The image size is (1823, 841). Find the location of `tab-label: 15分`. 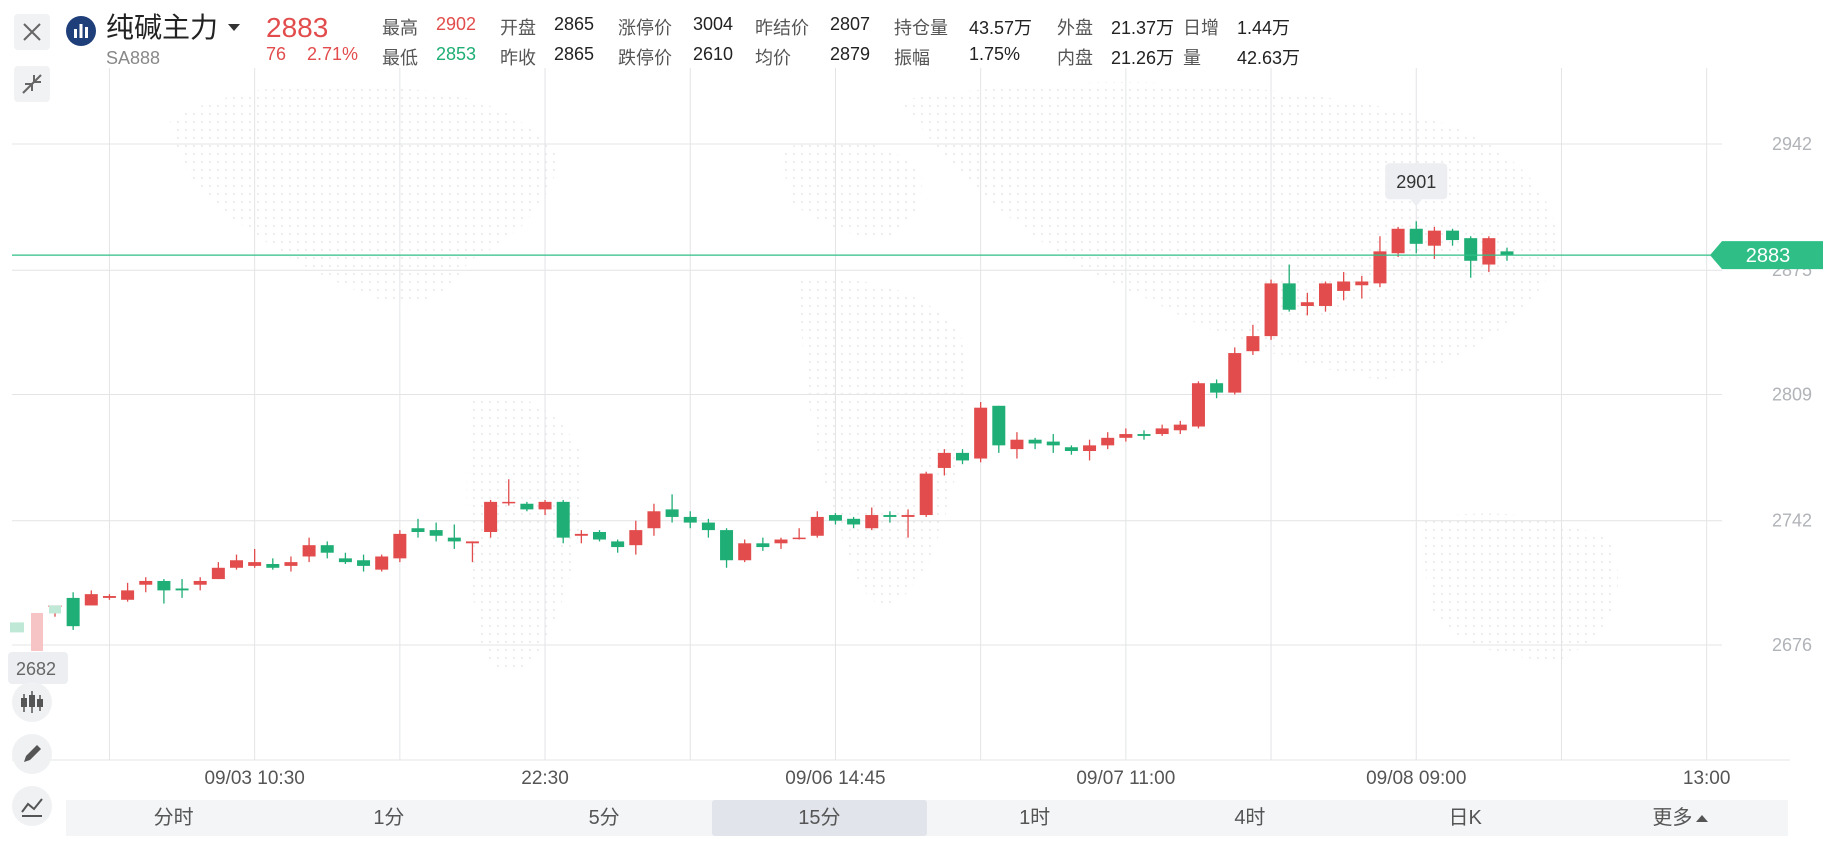

tab-label: 15分 is located at coordinates (819, 818).